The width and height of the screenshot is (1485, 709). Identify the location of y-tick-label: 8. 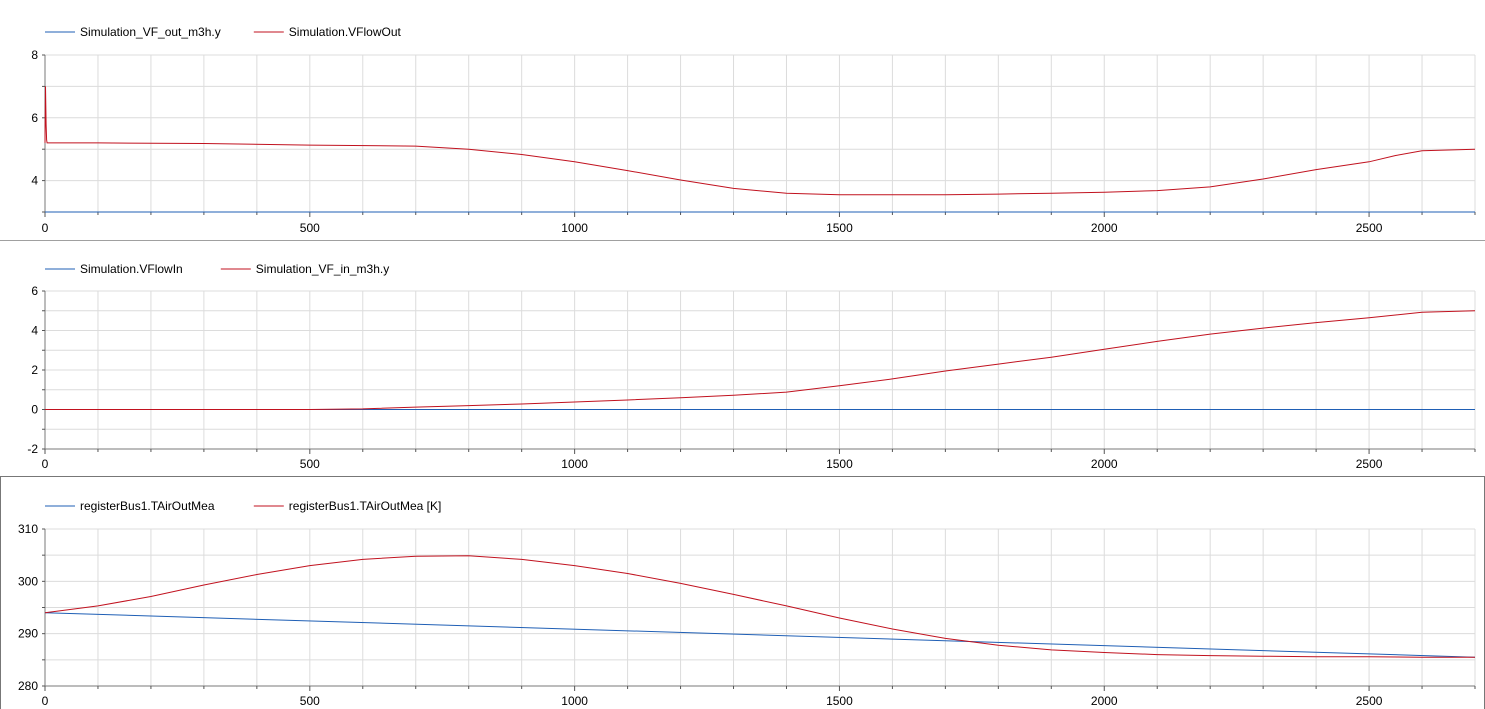
(34, 55).